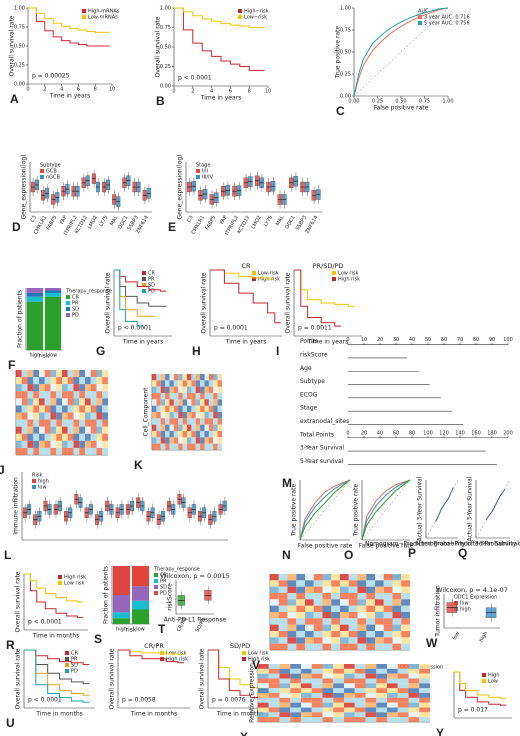  Describe the element at coordinates (114, 221) in the screenshot. I see `x-tick-label: MAL` at that location.